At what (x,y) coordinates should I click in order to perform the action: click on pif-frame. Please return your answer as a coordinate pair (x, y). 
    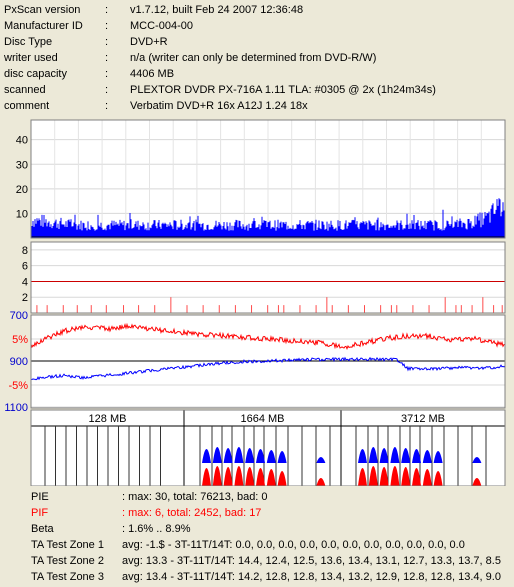
    Looking at the image, I should click on (268, 277).